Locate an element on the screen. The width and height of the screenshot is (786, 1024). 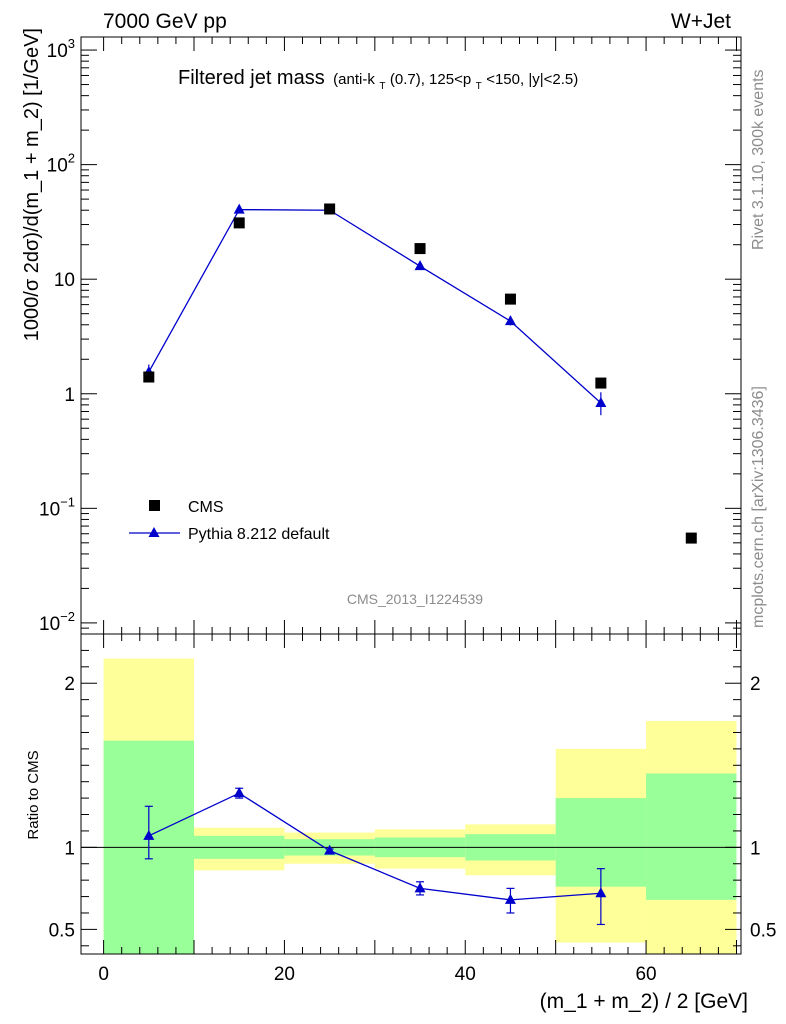
legend: CMS Pythia 8.212 default is located at coordinates (229, 521).